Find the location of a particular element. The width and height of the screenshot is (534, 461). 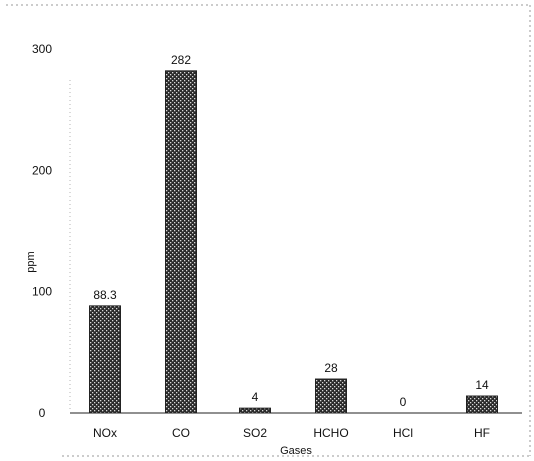

x-tick-label-hcl: HCl is located at coordinates (403, 433).